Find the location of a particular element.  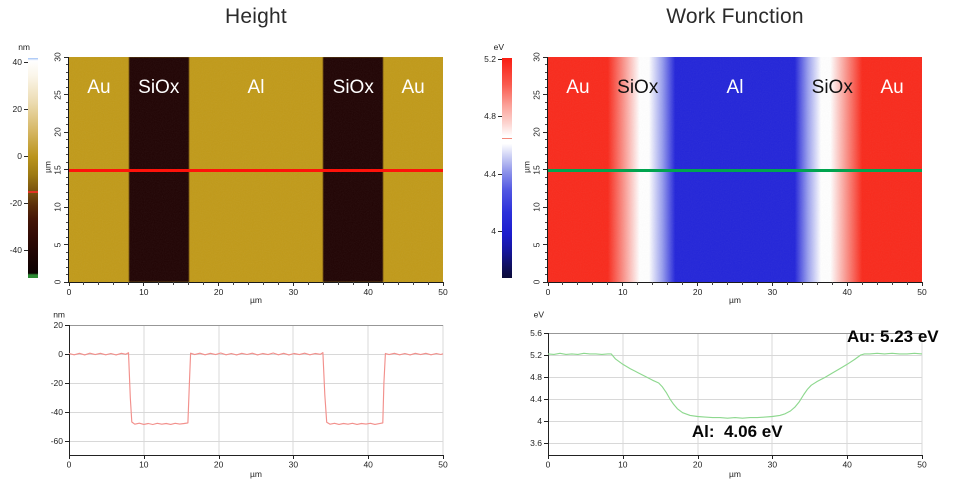

wf-colorbar-marker is located at coordinates (507, 138).